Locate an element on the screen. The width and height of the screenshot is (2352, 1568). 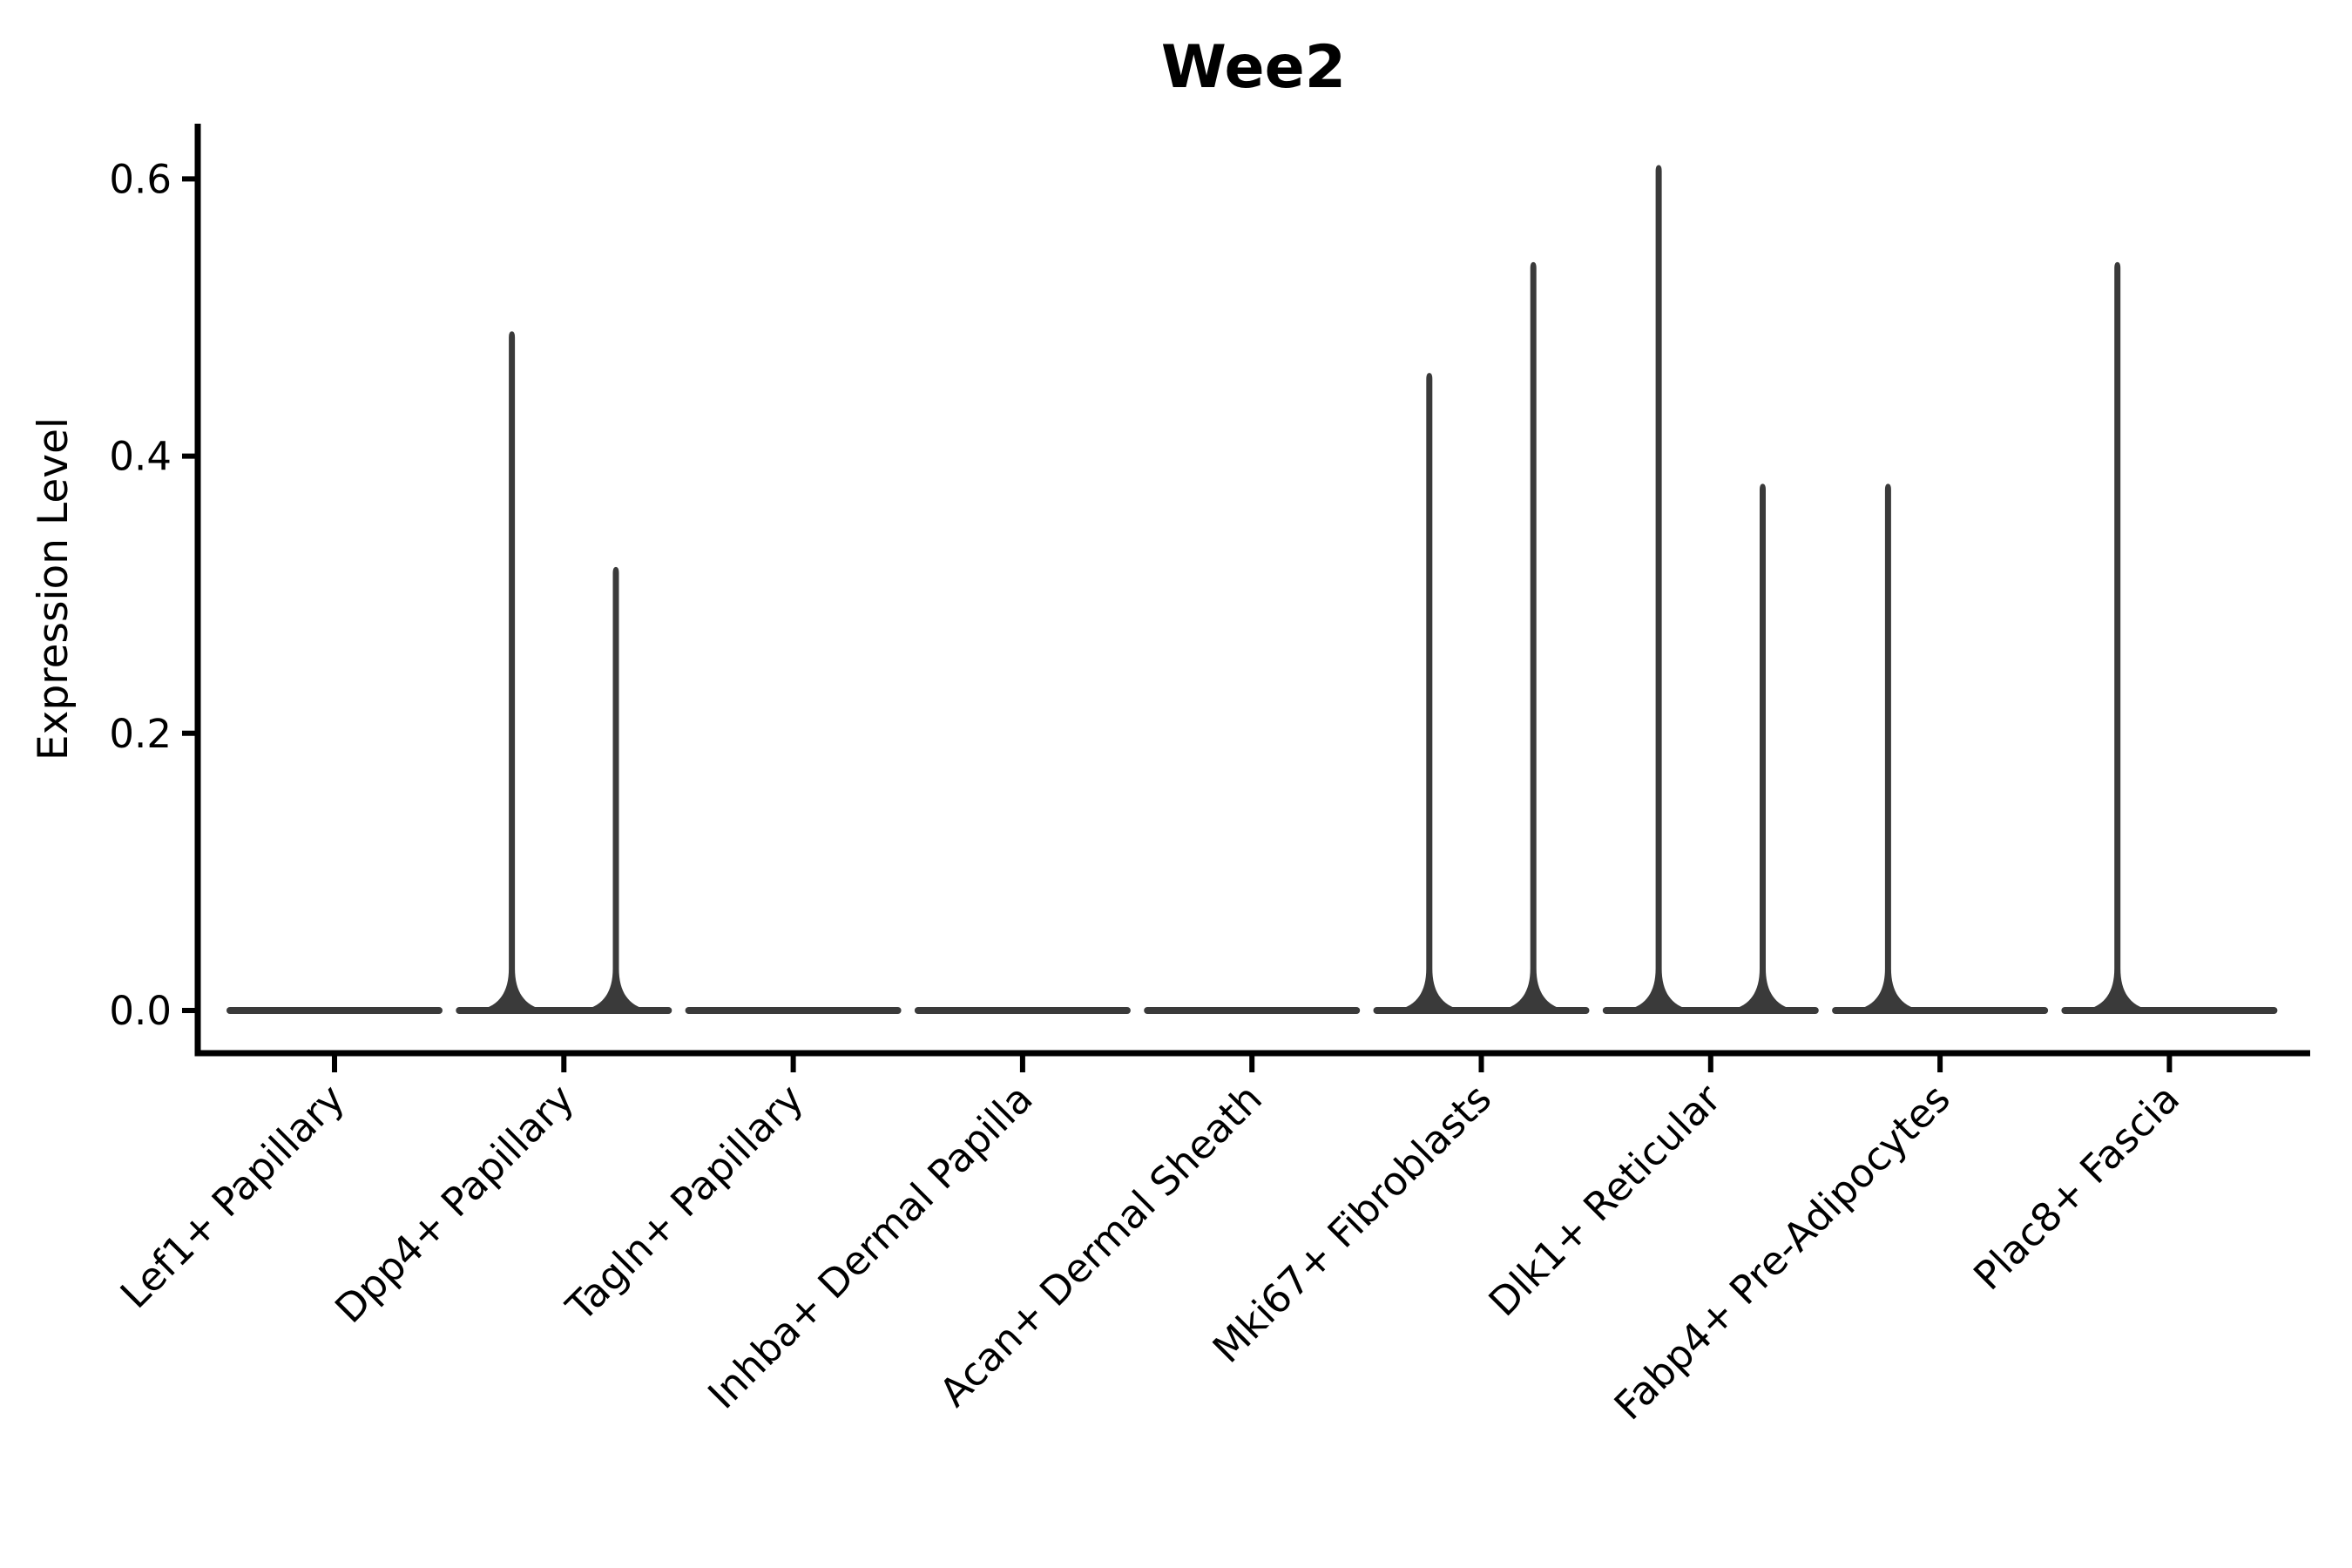
x-tick-label: Dlk1+ Reticular is located at coordinates (1605, 1200).